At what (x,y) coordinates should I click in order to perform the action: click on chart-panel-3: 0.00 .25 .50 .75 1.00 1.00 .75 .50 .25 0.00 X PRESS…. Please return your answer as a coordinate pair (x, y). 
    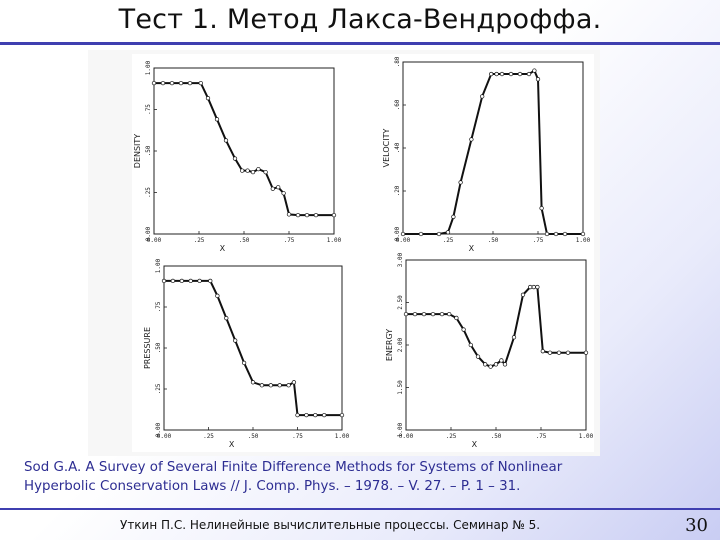
    Looking at the image, I should click on (246, 353).